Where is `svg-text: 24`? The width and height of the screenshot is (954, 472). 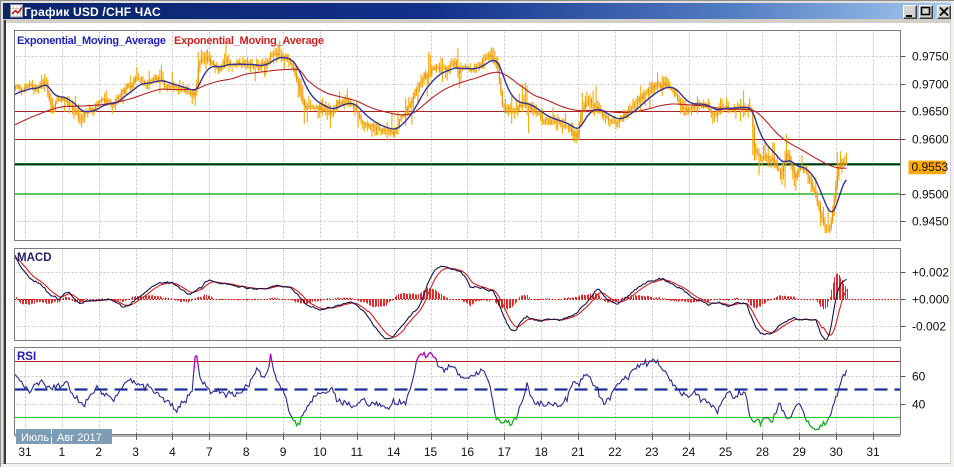
svg-text: 24 is located at coordinates (689, 452).